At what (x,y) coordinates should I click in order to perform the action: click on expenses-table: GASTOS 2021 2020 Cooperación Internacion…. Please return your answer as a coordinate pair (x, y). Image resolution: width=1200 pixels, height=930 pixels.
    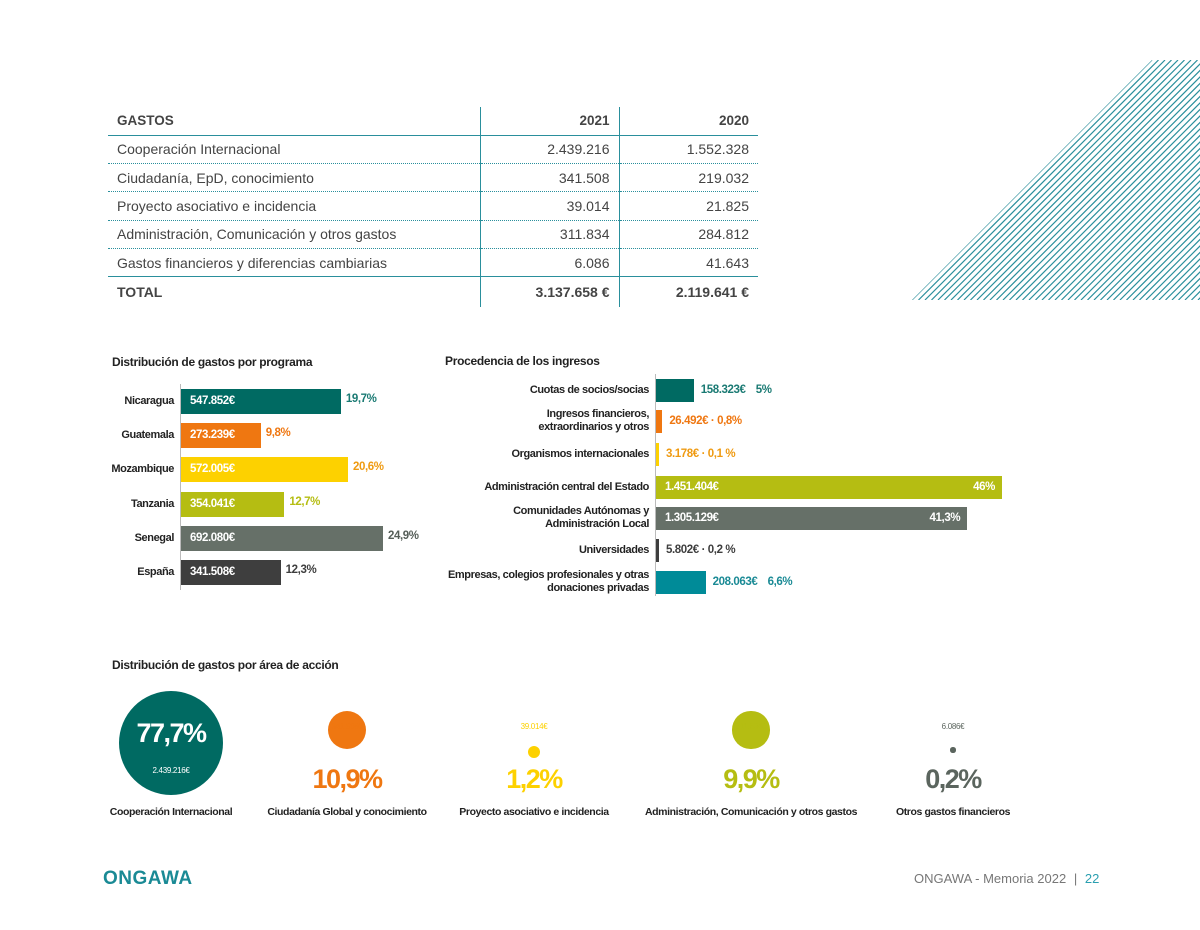
    Looking at the image, I should click on (433, 207).